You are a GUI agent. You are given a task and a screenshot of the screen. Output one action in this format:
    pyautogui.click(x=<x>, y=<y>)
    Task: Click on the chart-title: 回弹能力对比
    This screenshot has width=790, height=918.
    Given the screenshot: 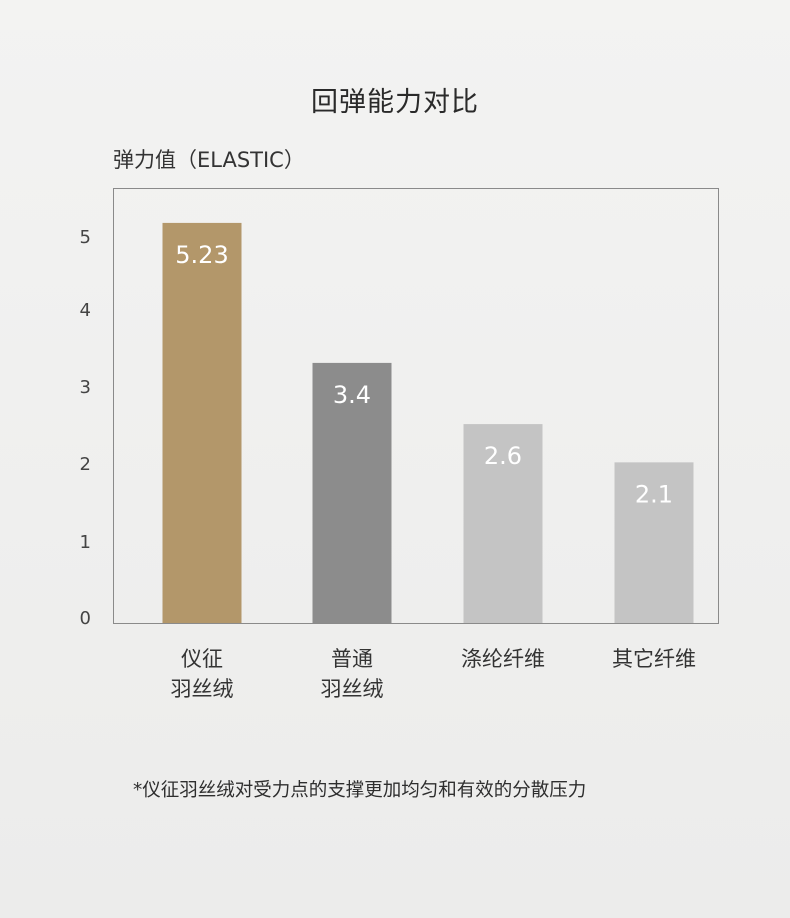 What is the action you would take?
    pyautogui.click(x=395, y=102)
    